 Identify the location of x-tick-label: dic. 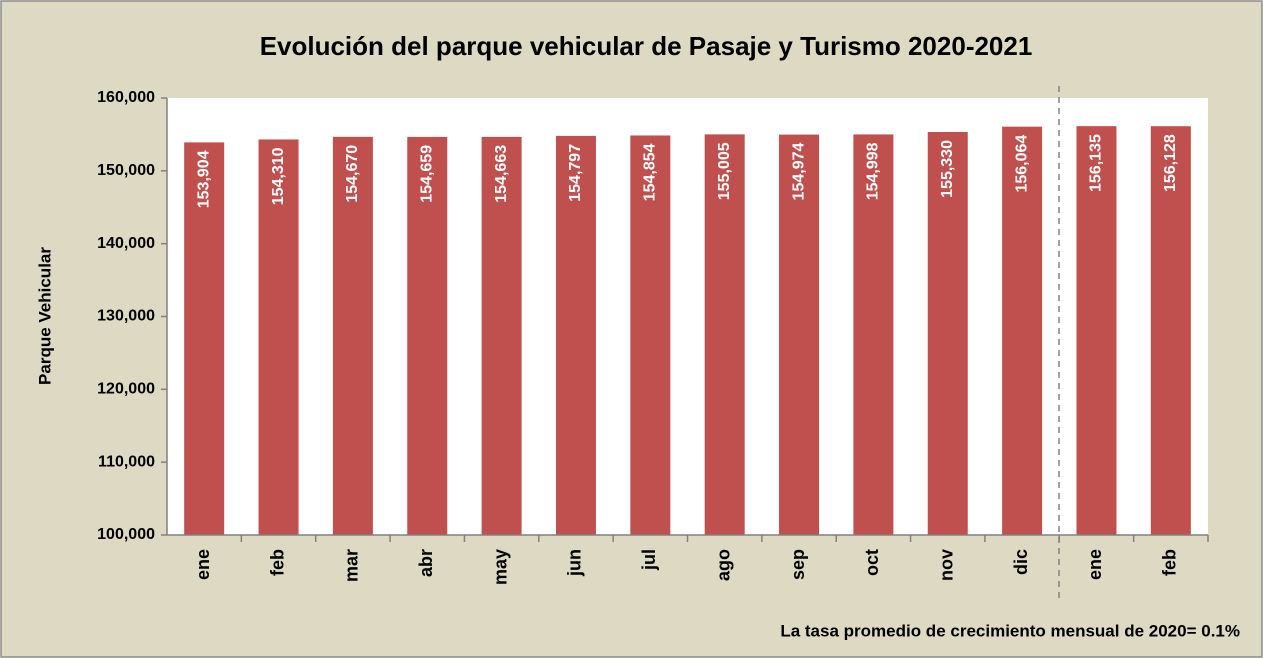
(1021, 562).